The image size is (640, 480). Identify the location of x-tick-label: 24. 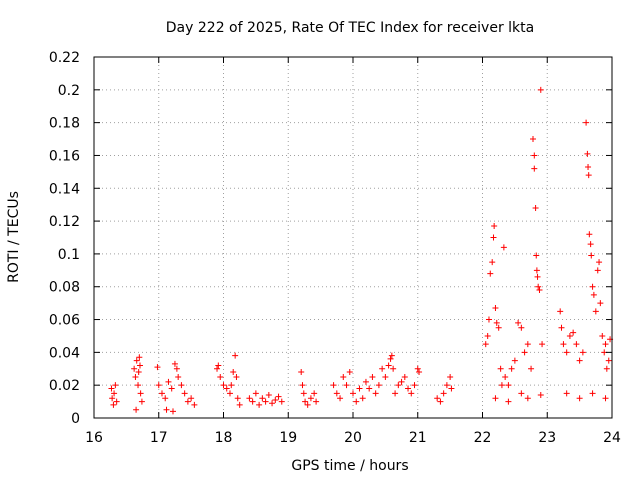
(612, 438).